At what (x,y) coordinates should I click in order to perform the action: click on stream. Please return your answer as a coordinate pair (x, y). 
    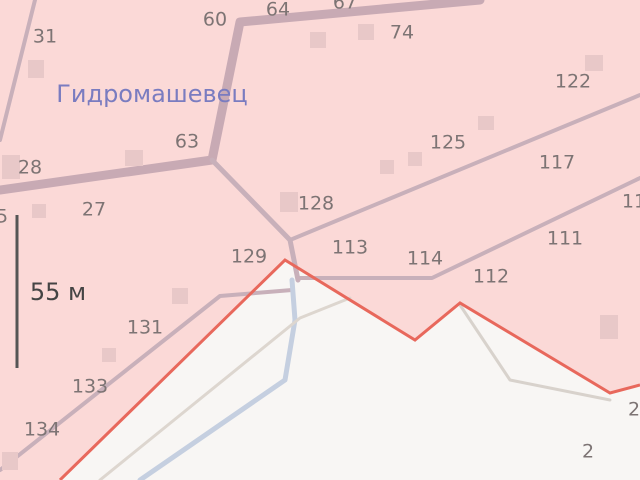
    Looking at the image, I should click on (217, 378).